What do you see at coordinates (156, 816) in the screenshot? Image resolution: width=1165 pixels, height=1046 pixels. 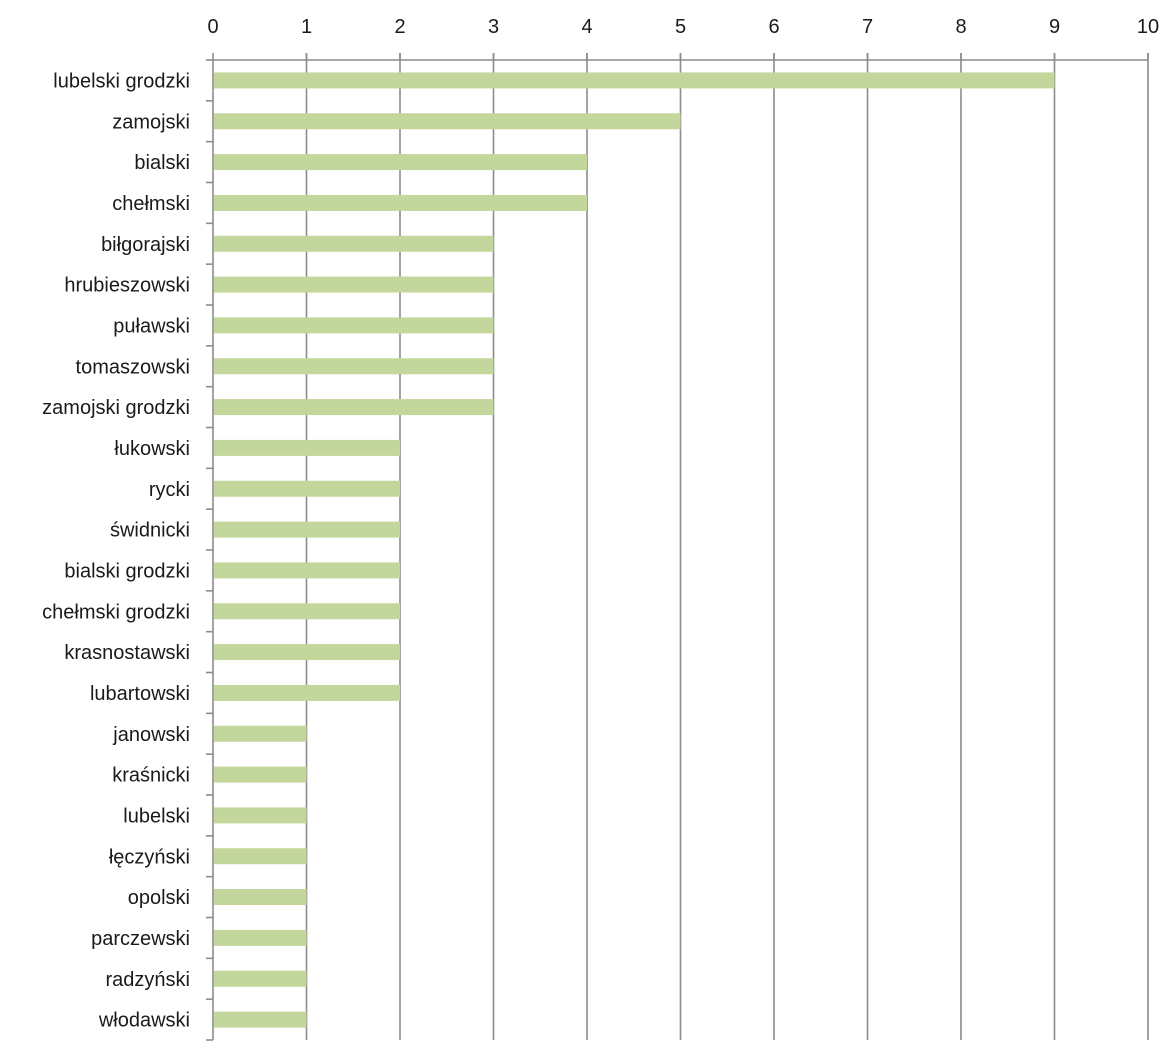 I see `category-label: lubelski` at bounding box center [156, 816].